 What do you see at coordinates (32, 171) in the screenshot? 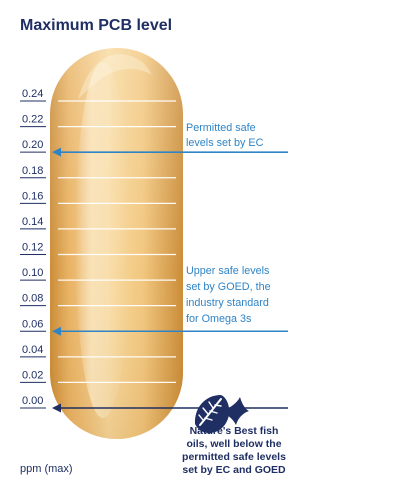
I see `tick-label-0-18: 0.18` at bounding box center [32, 171].